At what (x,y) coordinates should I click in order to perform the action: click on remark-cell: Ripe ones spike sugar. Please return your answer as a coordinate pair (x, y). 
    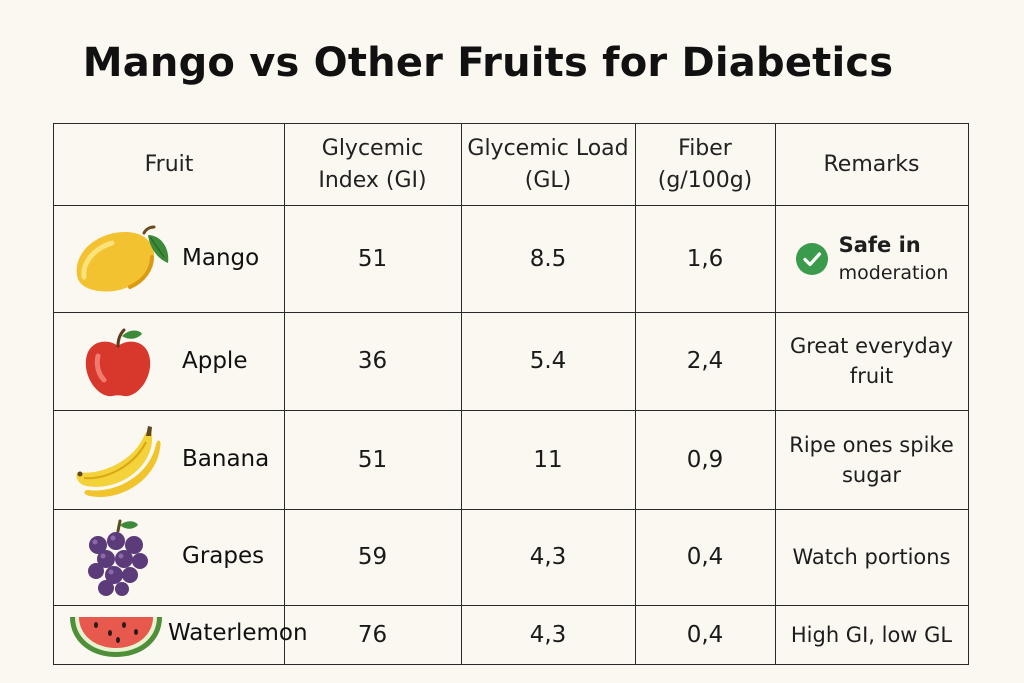
    Looking at the image, I should click on (871, 459).